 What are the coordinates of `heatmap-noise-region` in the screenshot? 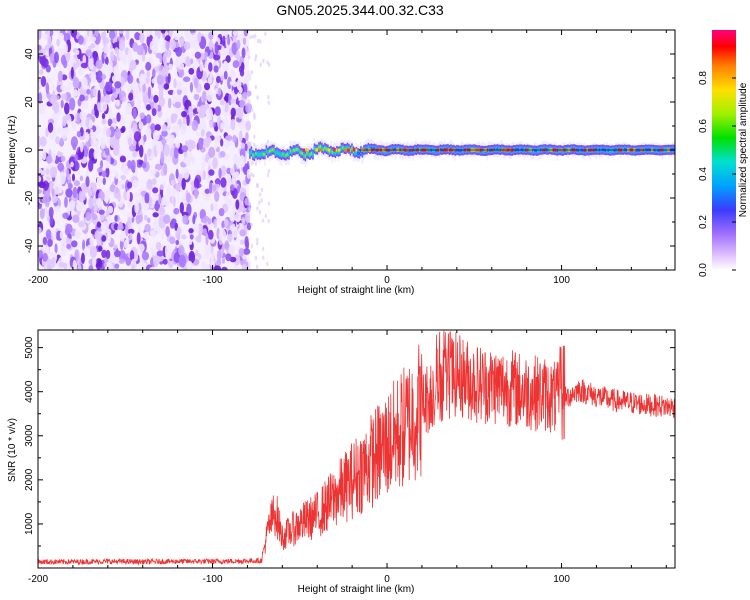 It's located at (154, 150).